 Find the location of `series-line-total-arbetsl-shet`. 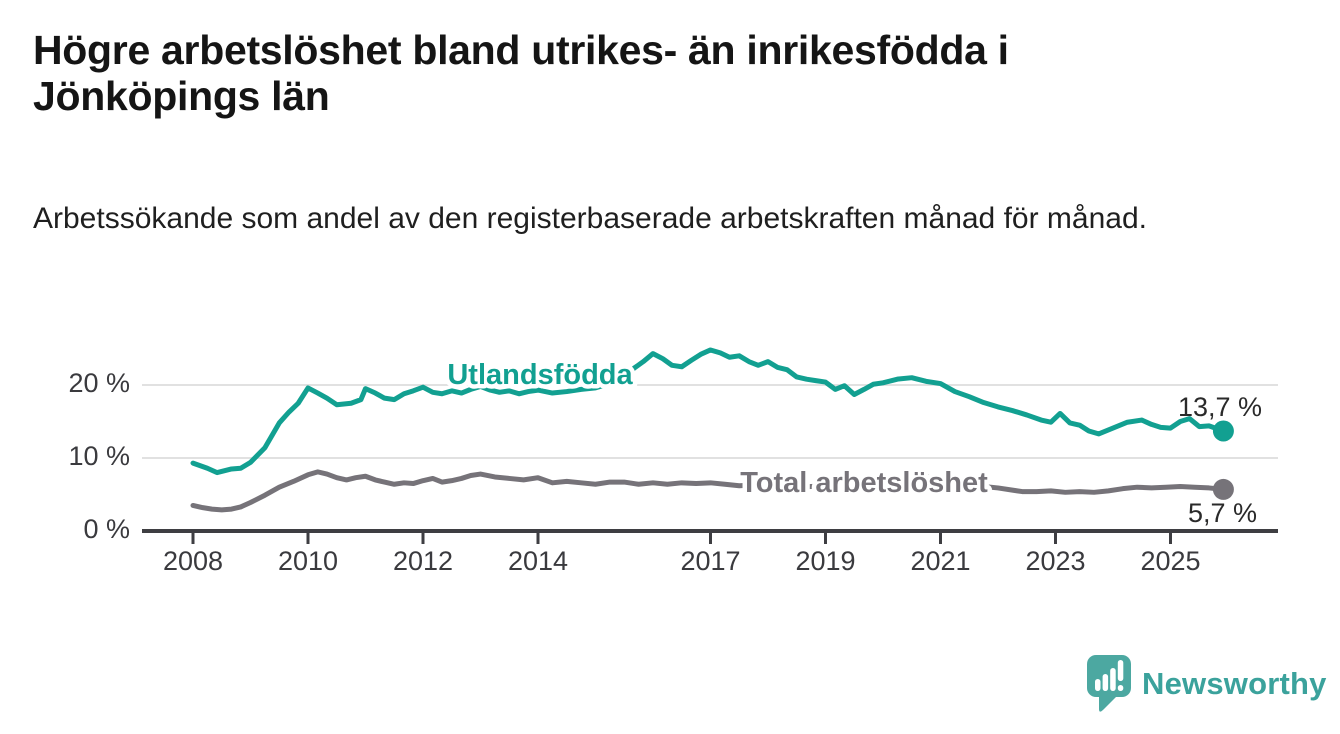

series-line-total-arbetsl-shet is located at coordinates (708, 491).